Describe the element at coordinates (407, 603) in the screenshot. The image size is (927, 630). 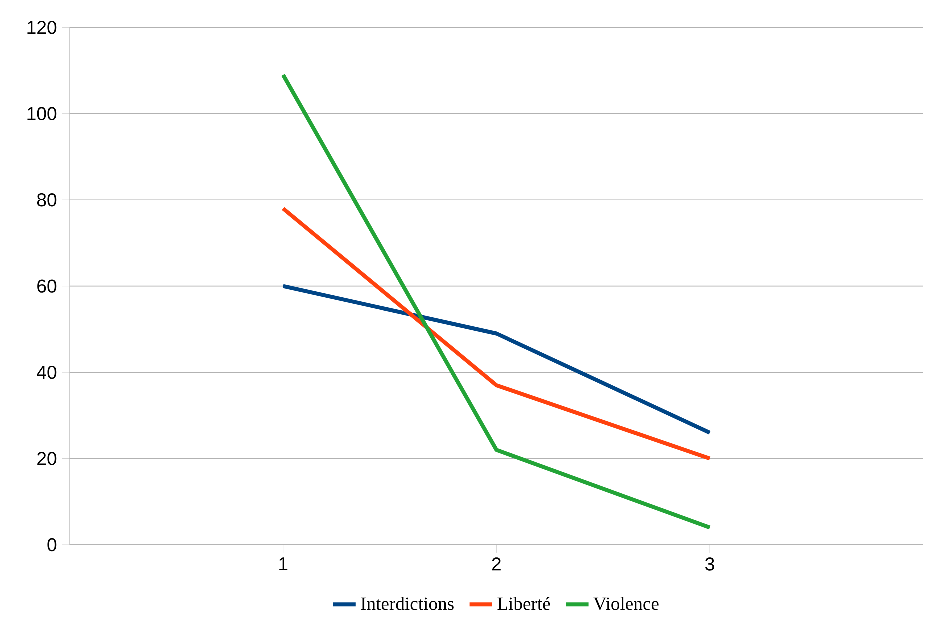
I see `legend-label: Interdictions` at that location.